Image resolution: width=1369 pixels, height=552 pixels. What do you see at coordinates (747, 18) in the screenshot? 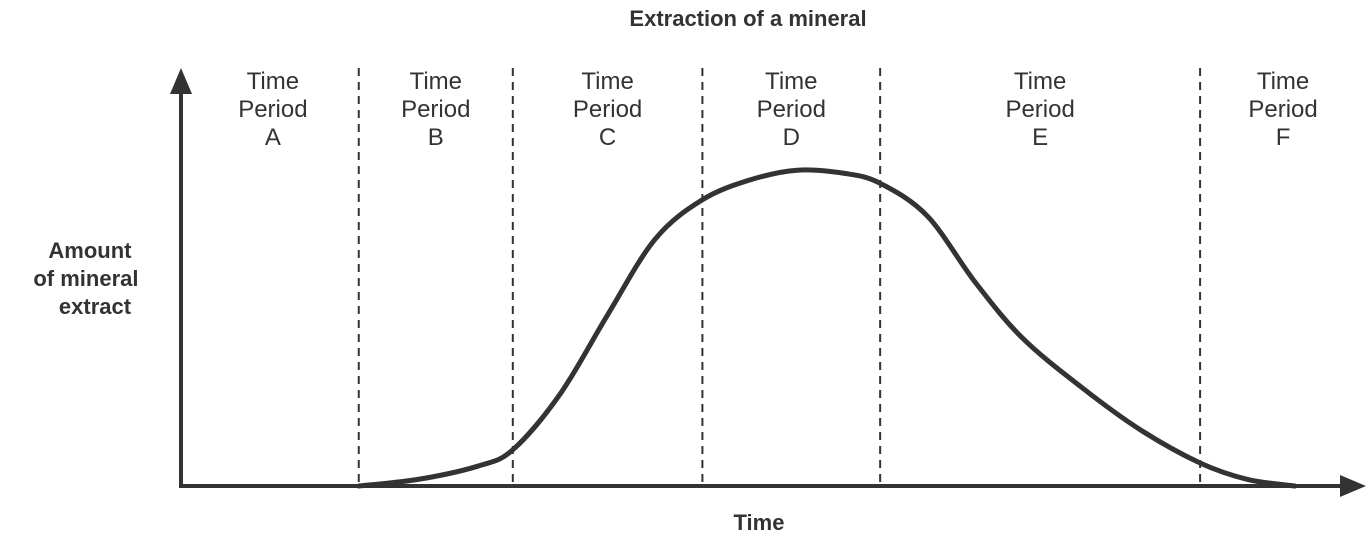
I see `chart-title: Extraction of a mineral` at bounding box center [747, 18].